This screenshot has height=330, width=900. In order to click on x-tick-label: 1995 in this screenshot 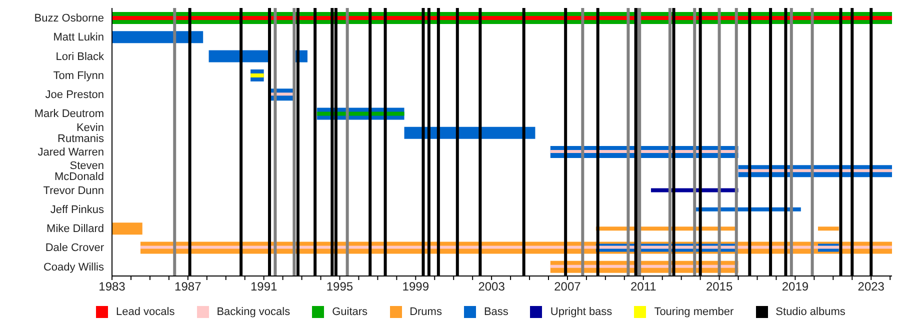, I will do `click(340, 287)`.